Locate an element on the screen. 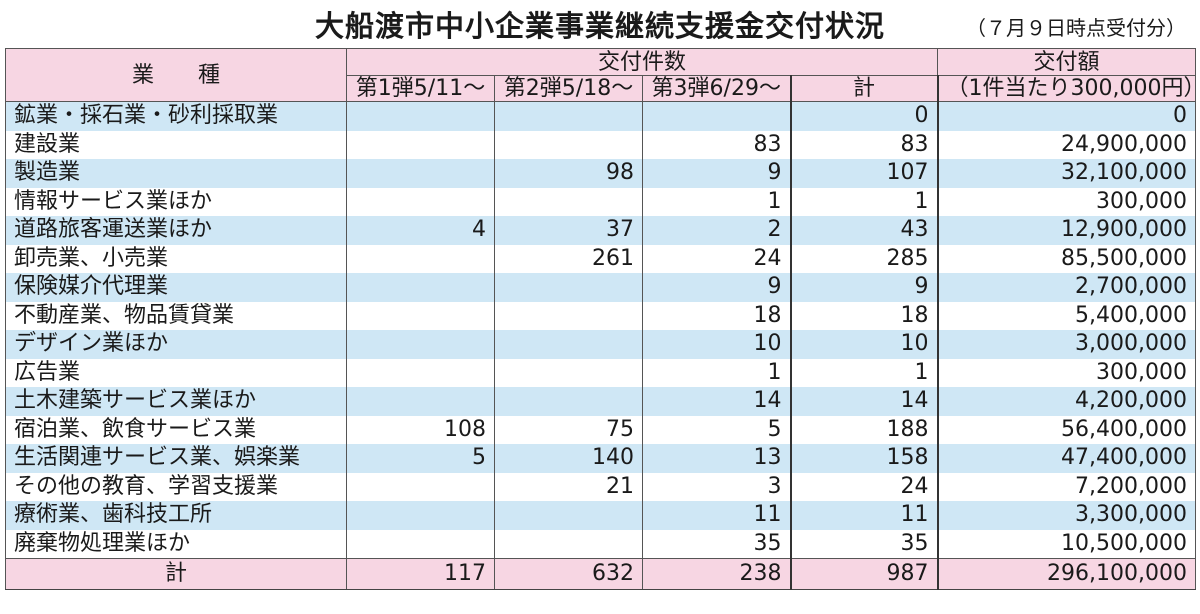 This screenshot has height=614, width=1200. cell-amount: 56,400,000 is located at coordinates (1067, 429).